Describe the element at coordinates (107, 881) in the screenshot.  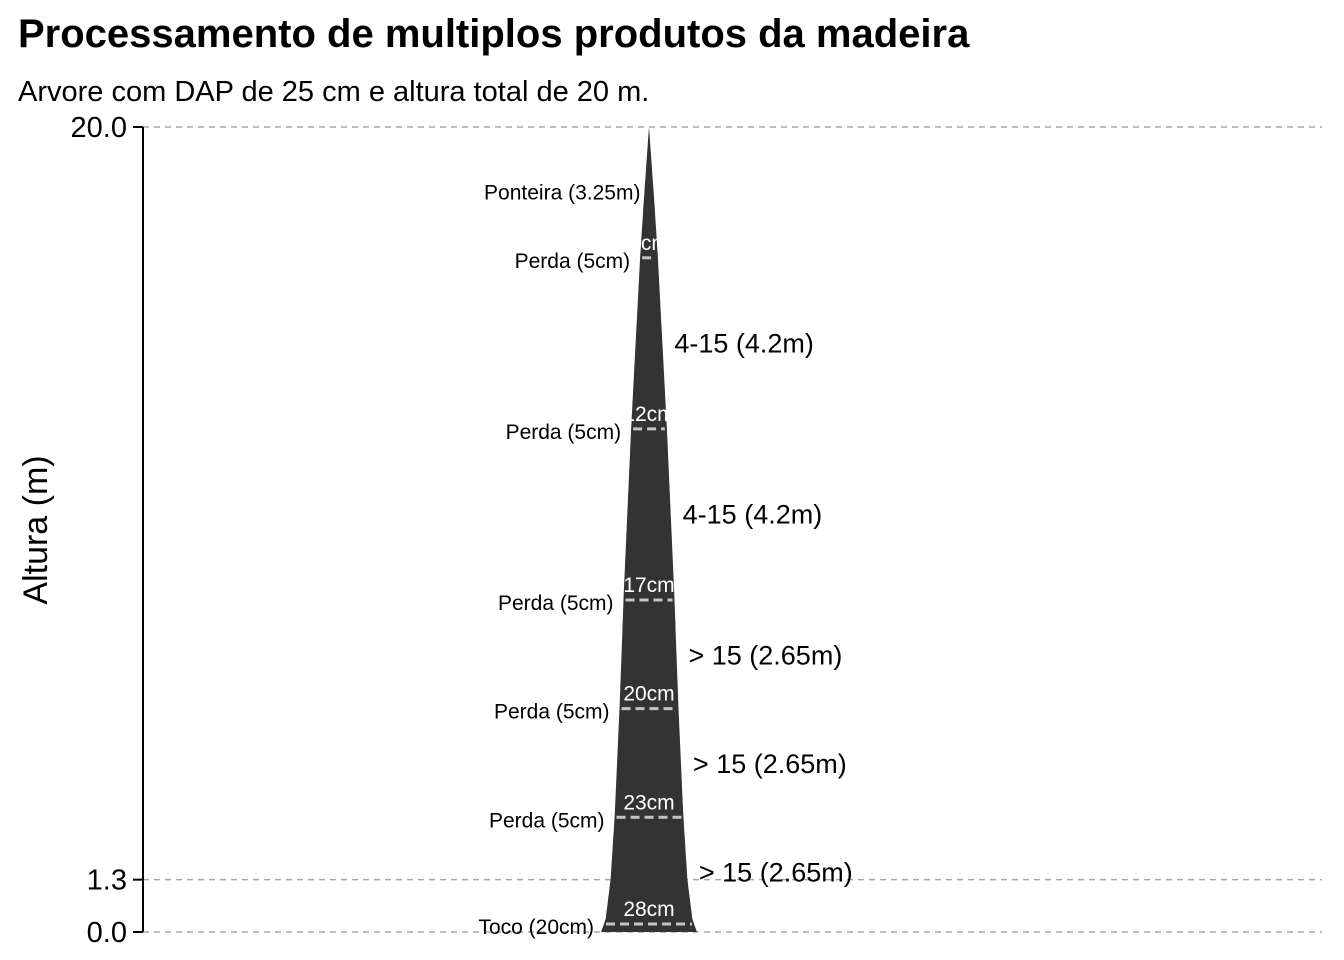
I see `y-tick-label: 1.3` at that location.